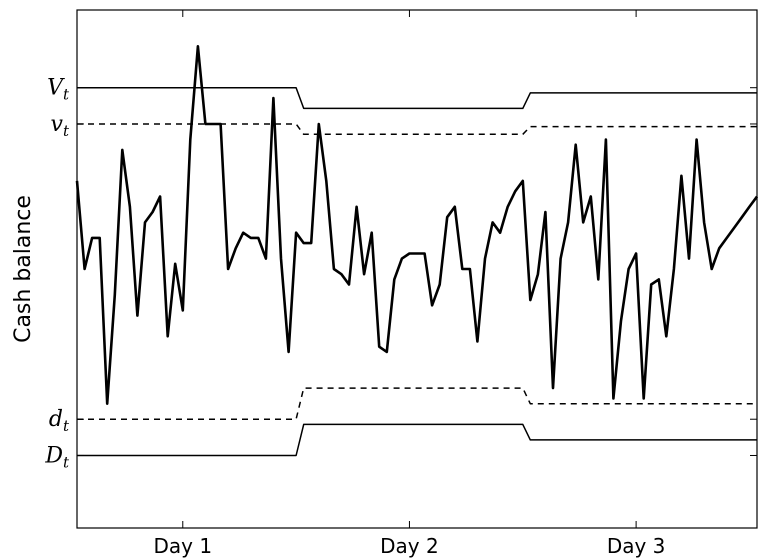 The height and width of the screenshot is (558, 758). Describe the element at coordinates (417, 129) in the screenshot. I see `series-line-v-upper` at that location.